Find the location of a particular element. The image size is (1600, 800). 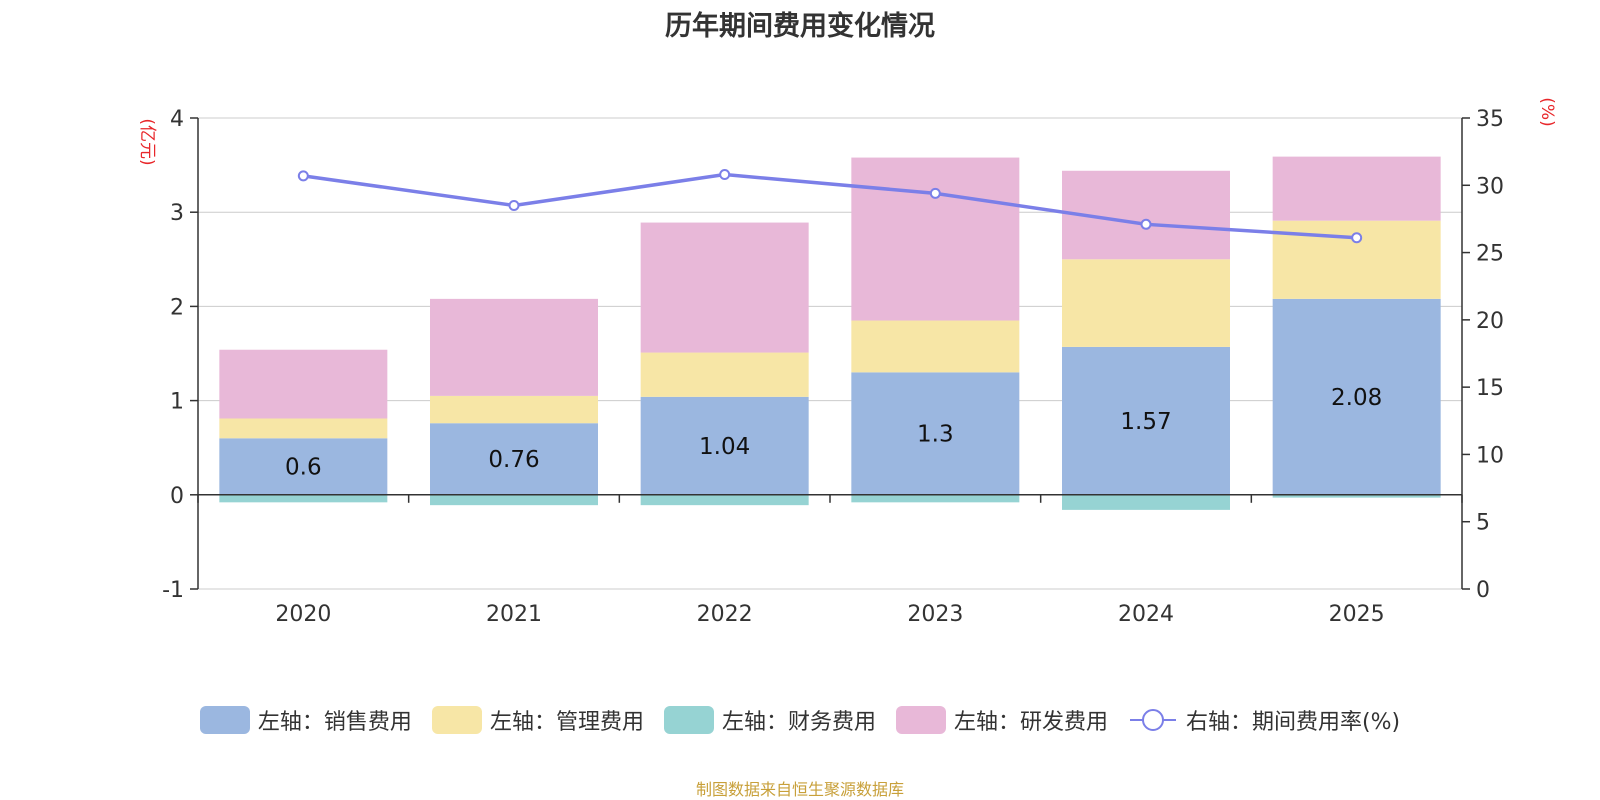

rate-line is located at coordinates (830, 206).